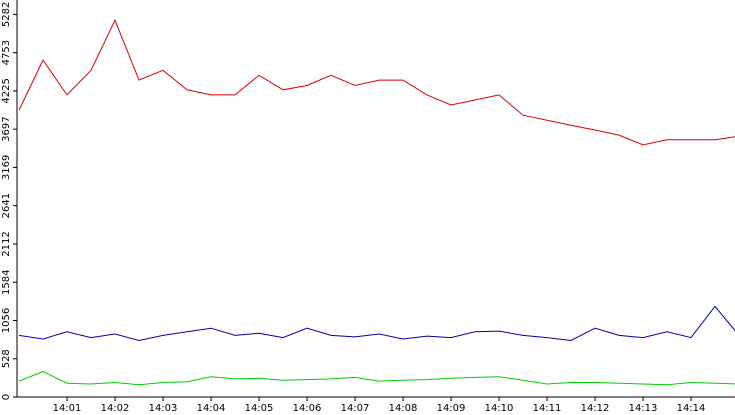 The image size is (735, 415). Describe the element at coordinates (451, 408) in the screenshot. I see `x-tick-label: 14:09` at that location.